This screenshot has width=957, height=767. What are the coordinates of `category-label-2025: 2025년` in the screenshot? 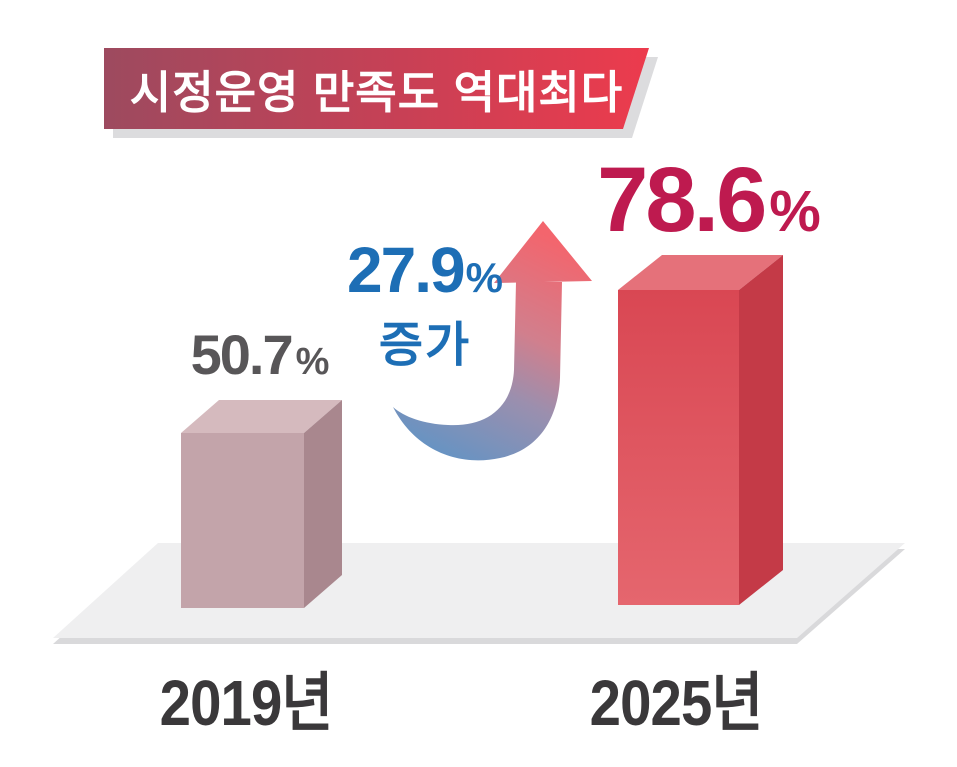 It's located at (676, 703).